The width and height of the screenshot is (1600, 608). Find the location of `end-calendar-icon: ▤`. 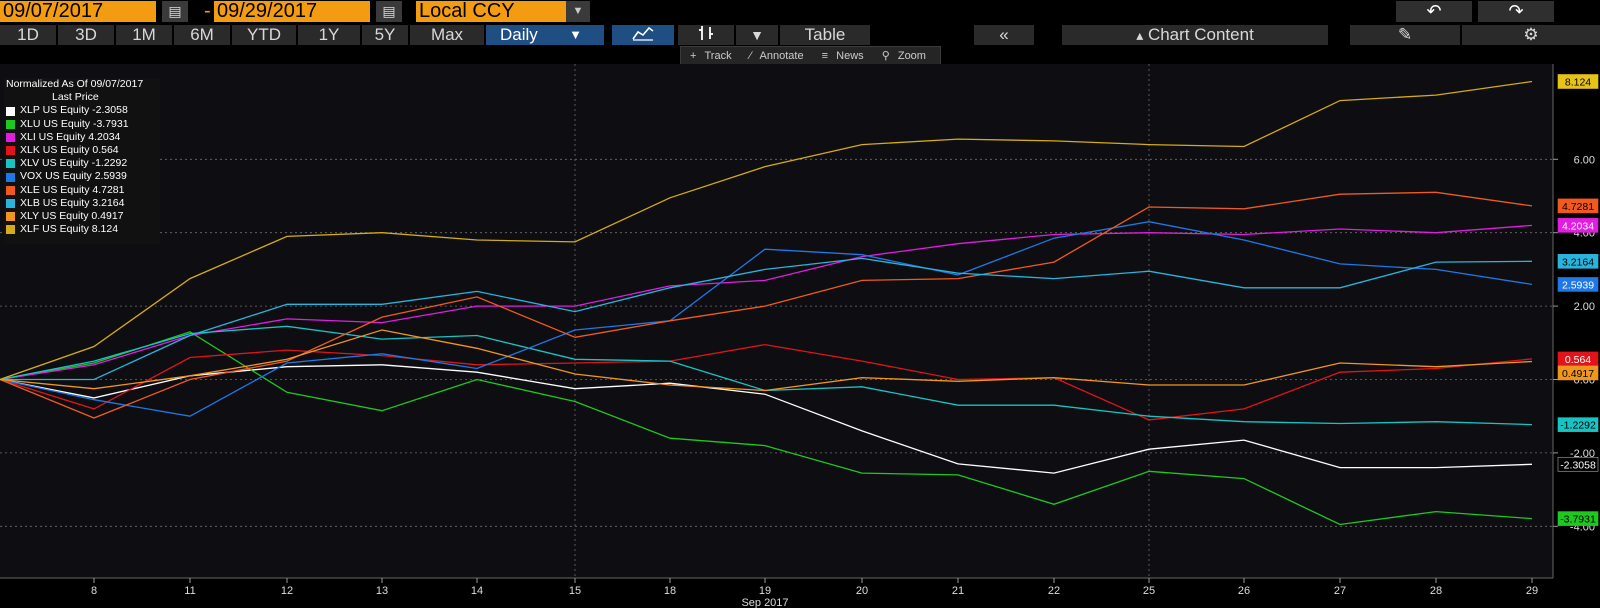

end-calendar-icon: ▤ is located at coordinates (389, 11).